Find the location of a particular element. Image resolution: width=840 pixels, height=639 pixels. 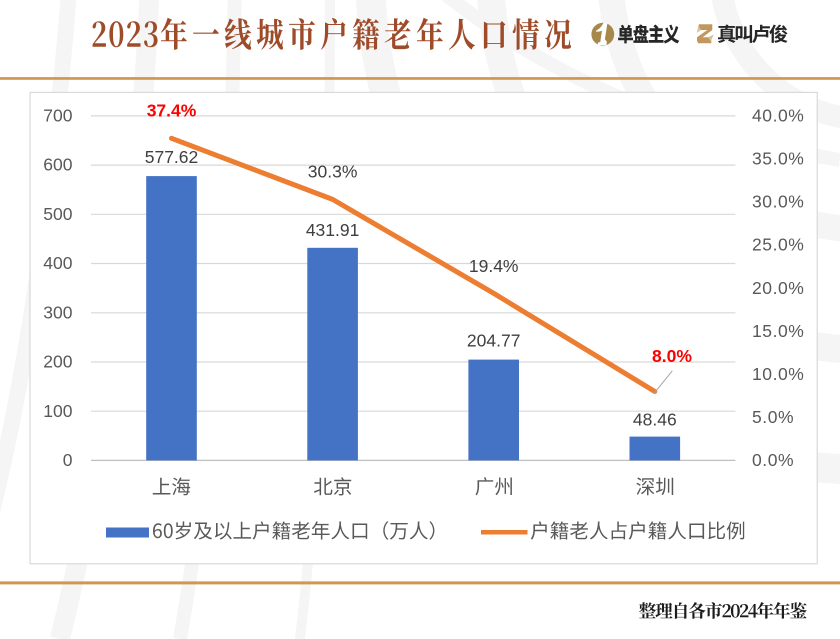

svg-text: 577.62 is located at coordinates (172, 157).